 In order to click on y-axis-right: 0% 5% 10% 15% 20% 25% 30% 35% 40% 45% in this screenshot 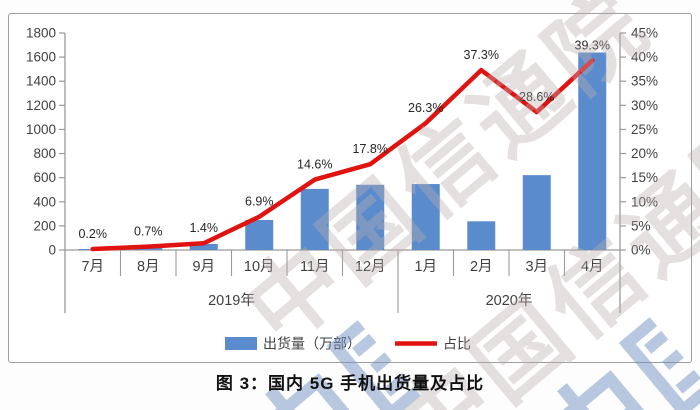, I will do `click(638, 169)`.